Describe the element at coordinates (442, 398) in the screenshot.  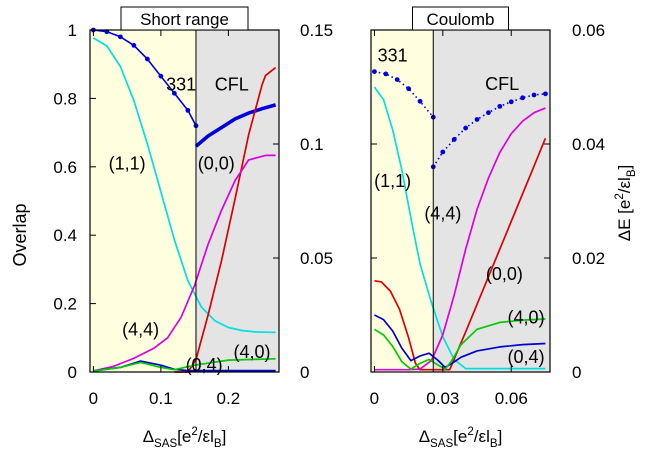
I see `x-tick-label: 0.03` at that location.